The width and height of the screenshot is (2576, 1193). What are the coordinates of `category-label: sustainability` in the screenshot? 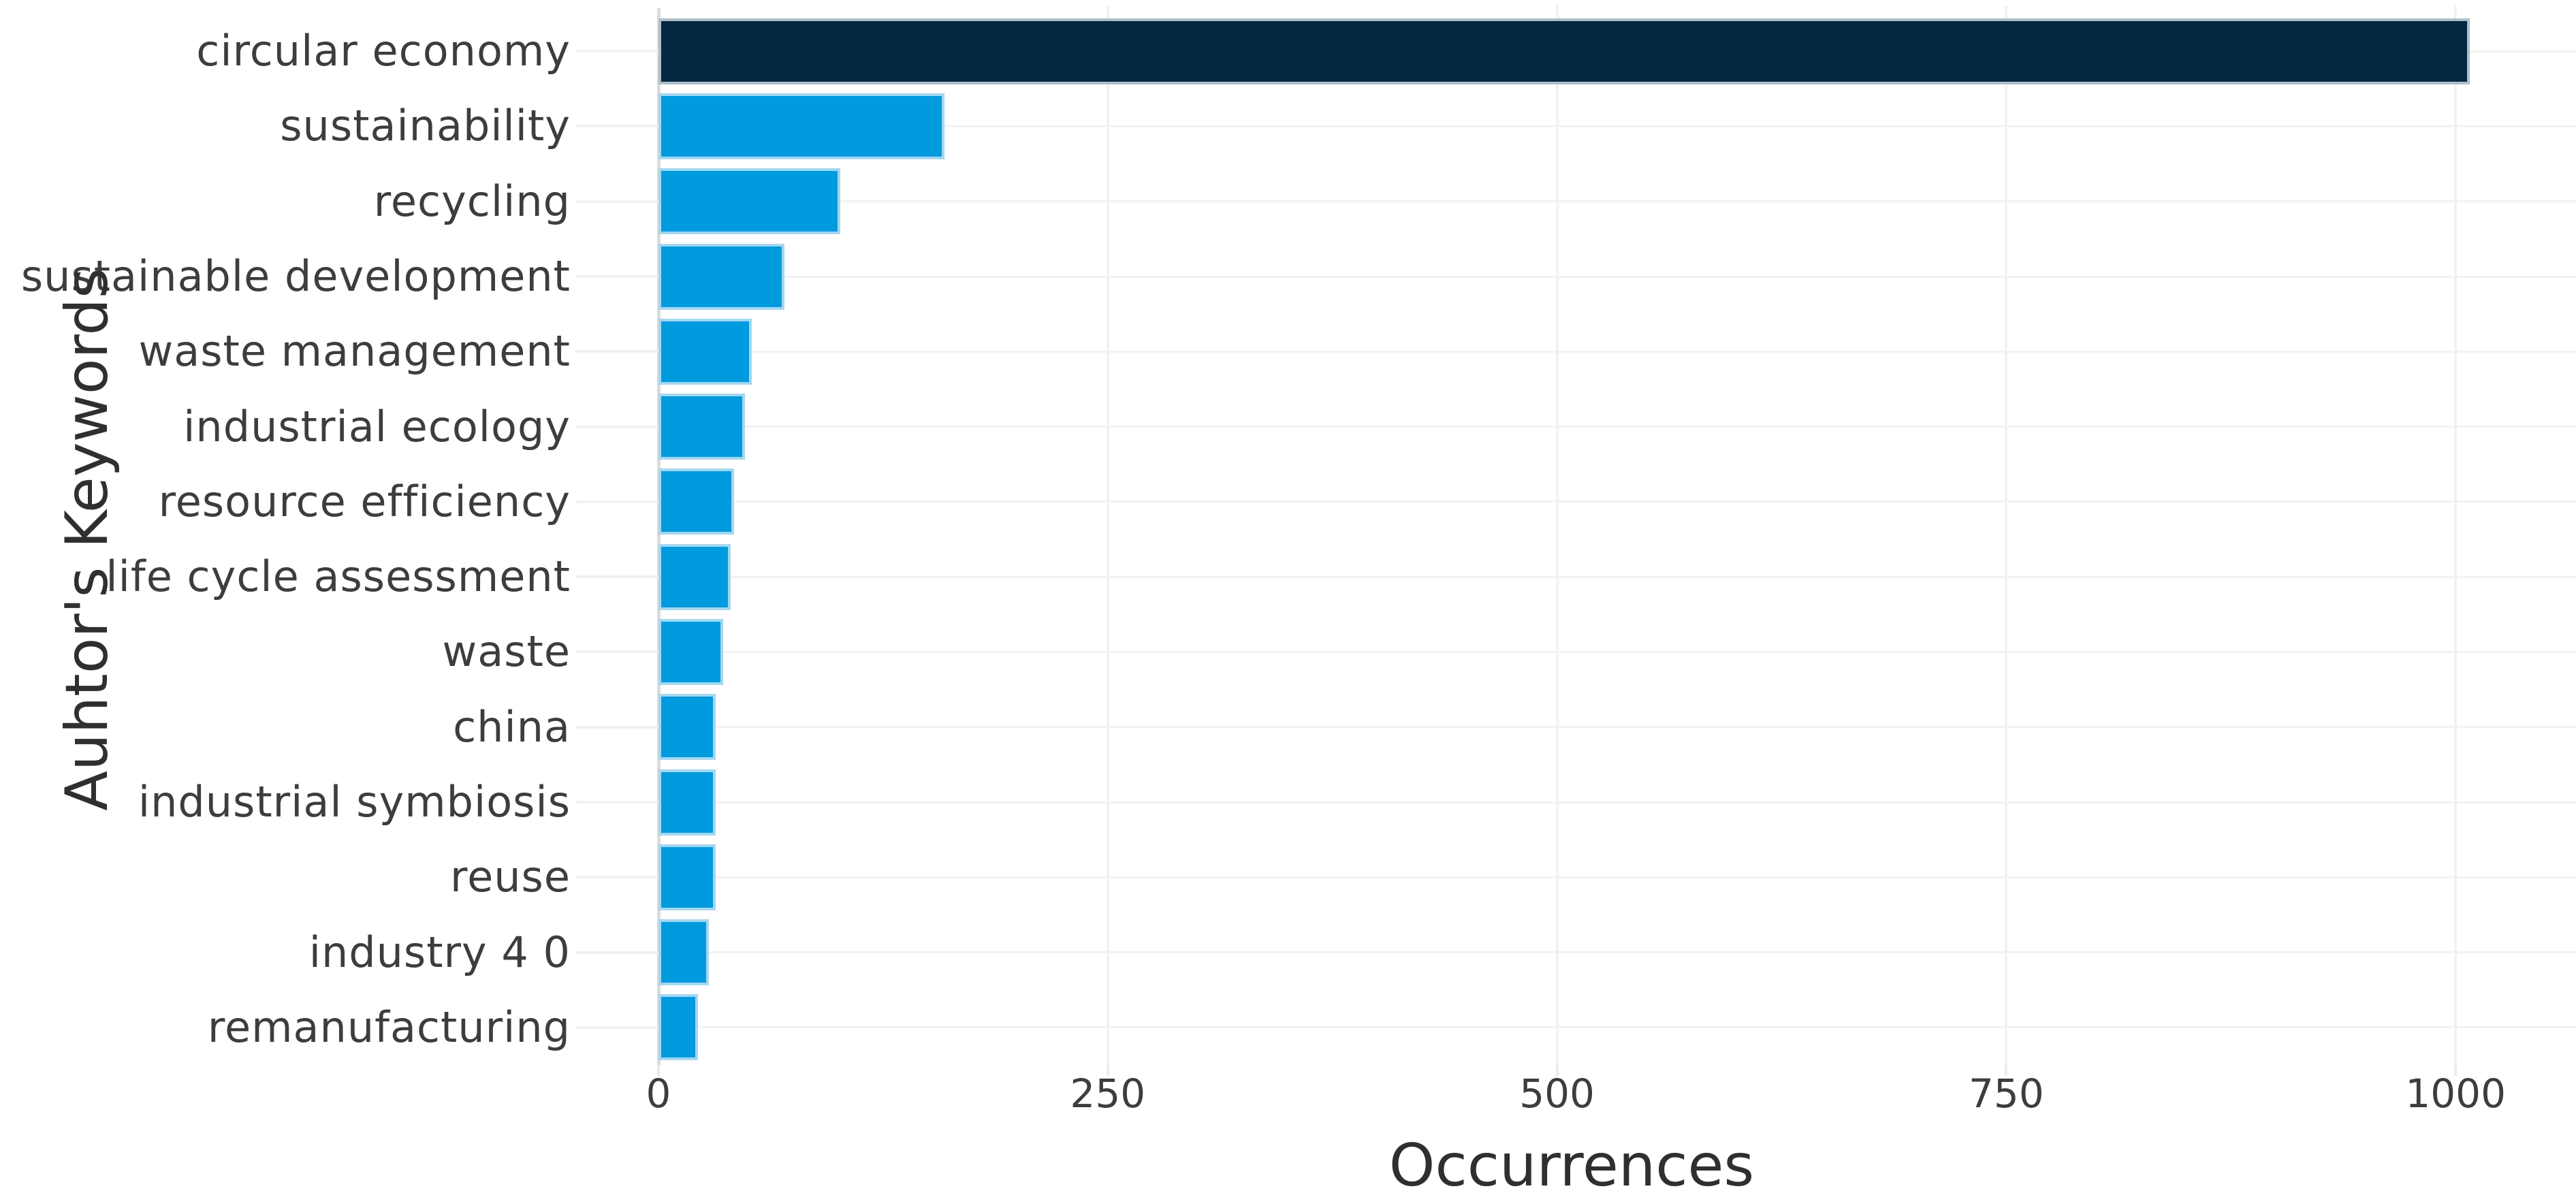 It's located at (425, 126).